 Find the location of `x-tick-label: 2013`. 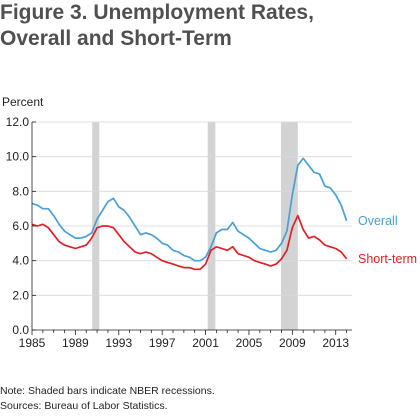

x-tick-label: 2013 is located at coordinates (335, 343).